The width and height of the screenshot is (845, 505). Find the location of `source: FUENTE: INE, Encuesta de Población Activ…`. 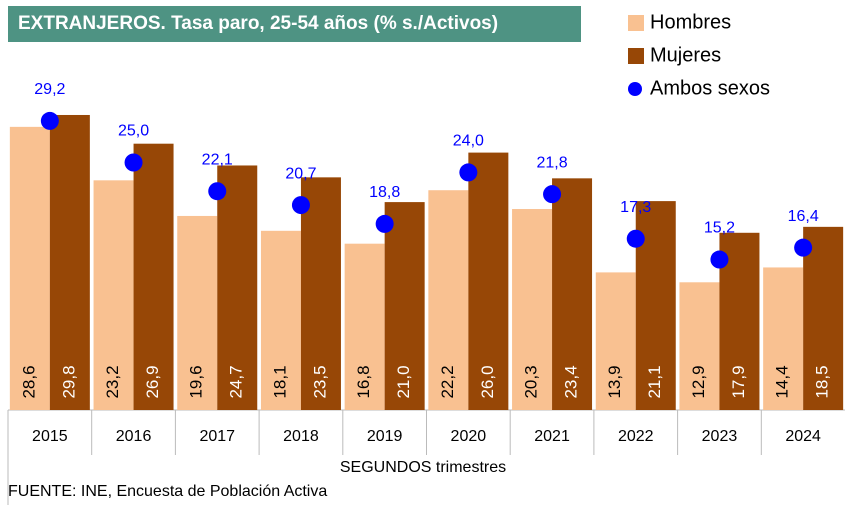

source: FUENTE: INE, Encuesta de Población Activ… is located at coordinates (167, 491).